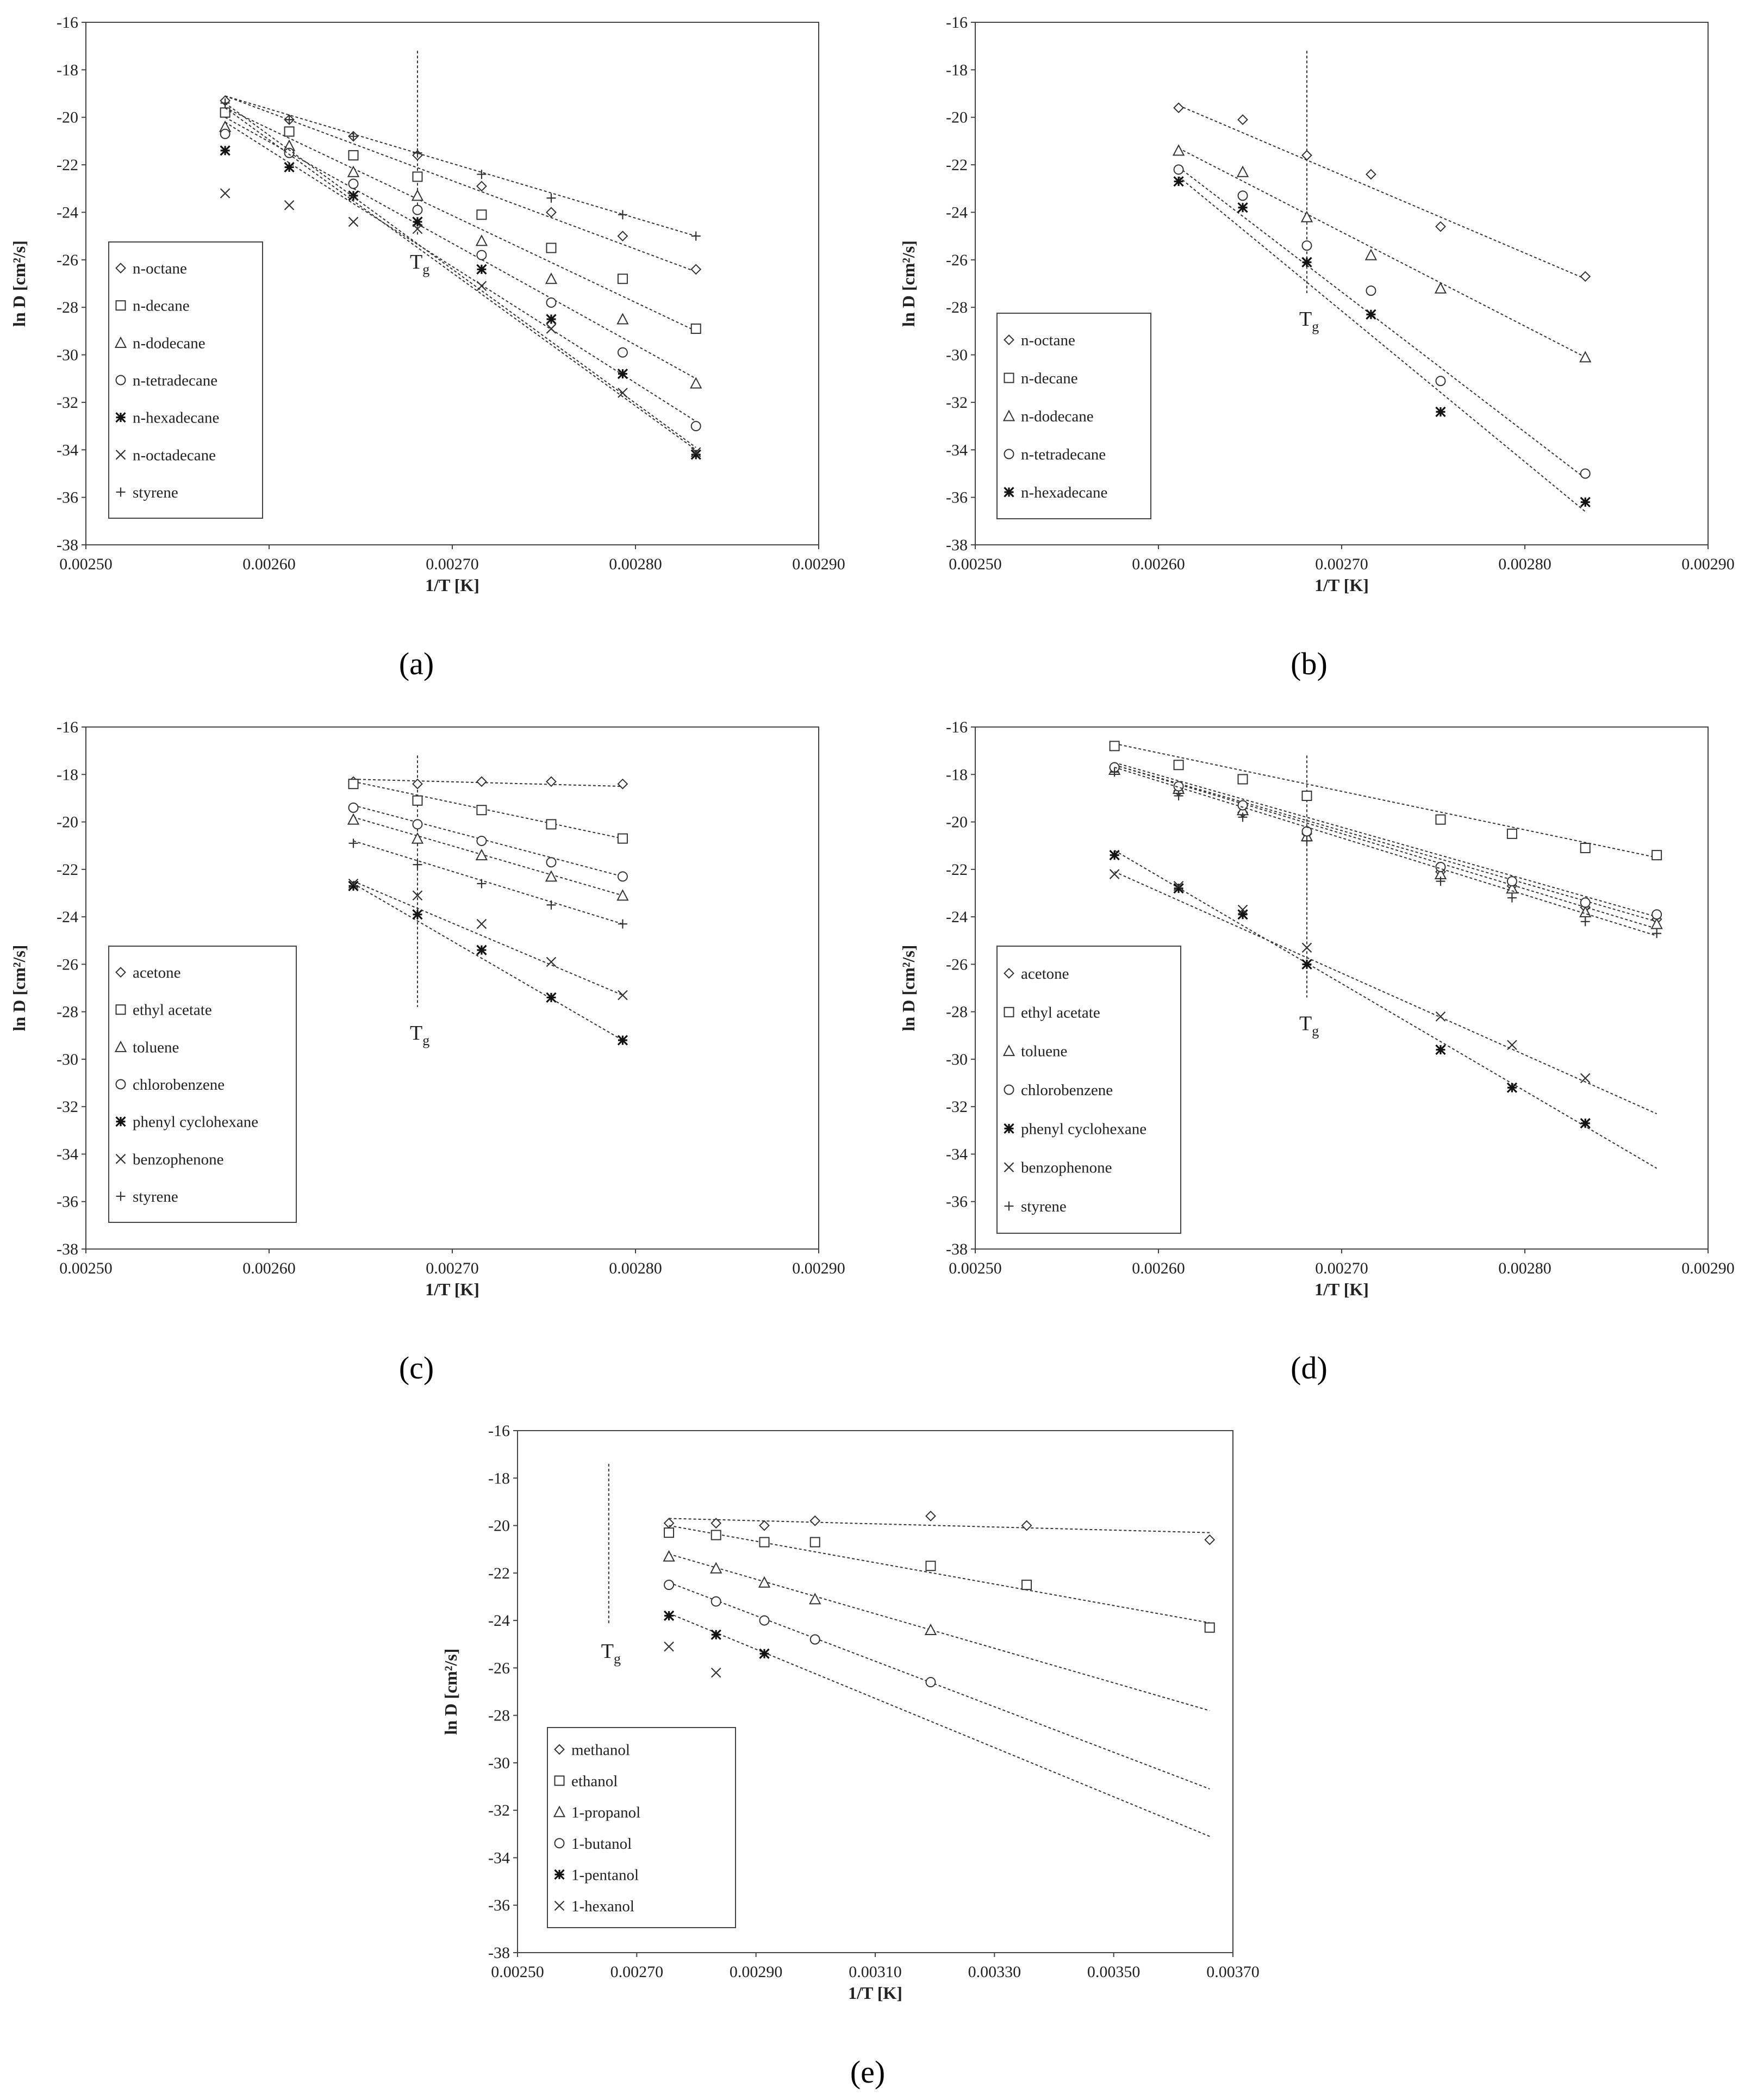 The width and height of the screenshot is (1751, 2100). I want to click on point-1-butanol, so click(814, 1640).